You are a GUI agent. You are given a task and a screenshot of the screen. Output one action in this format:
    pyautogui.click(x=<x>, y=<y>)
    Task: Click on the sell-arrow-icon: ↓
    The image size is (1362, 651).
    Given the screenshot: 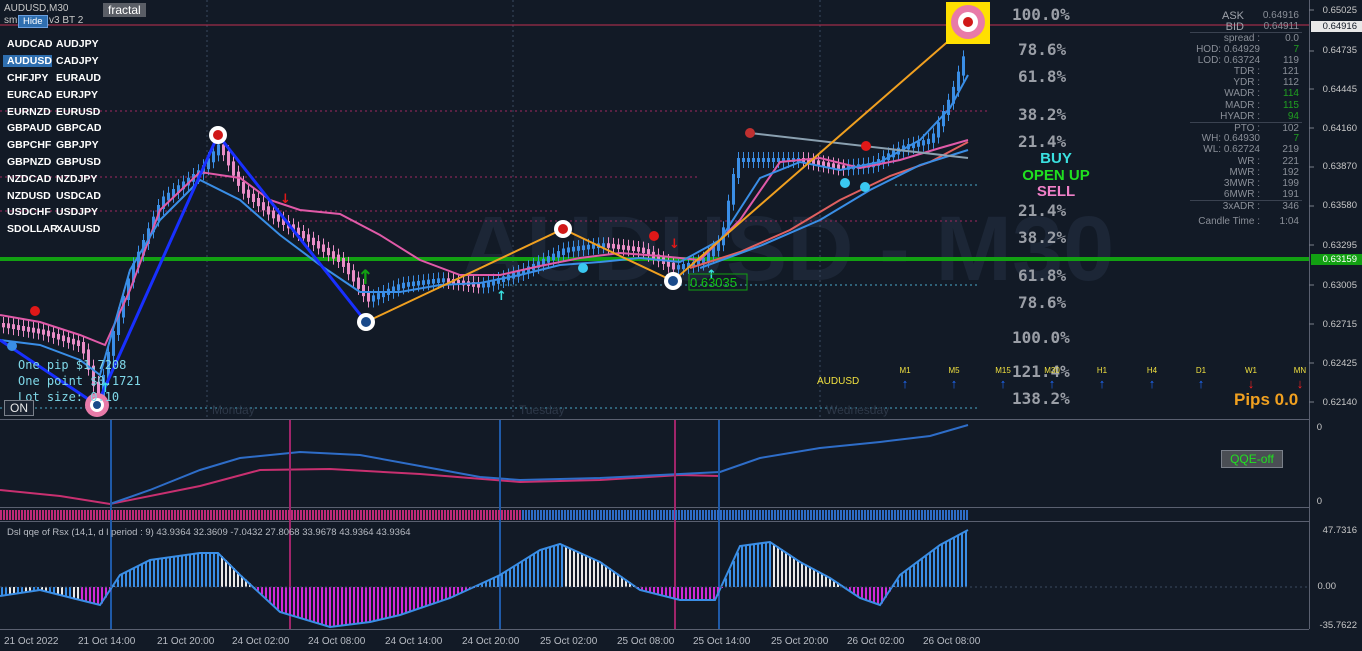 What is the action you would take?
    pyautogui.click(x=285, y=199)
    